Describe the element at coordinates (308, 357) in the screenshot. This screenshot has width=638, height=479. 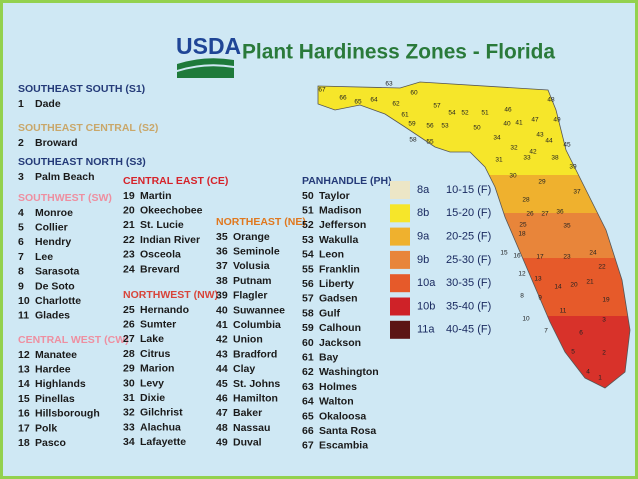
I see `county-number: 61` at that location.